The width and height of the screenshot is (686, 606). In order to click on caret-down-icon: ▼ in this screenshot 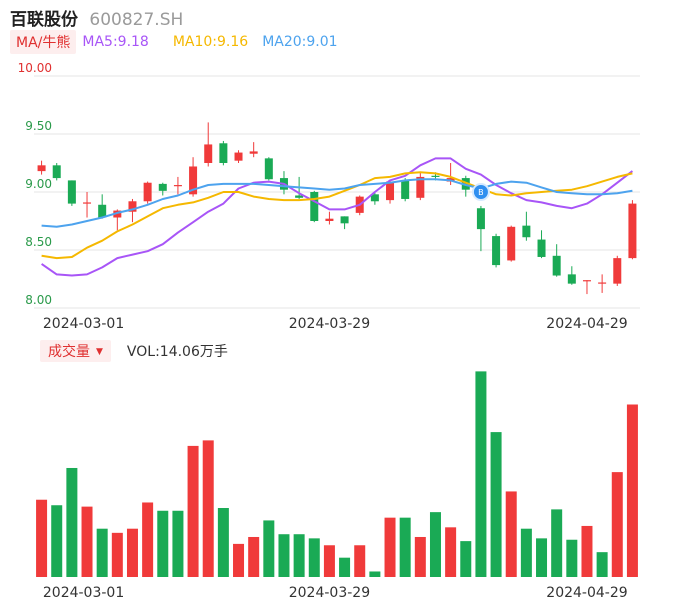, I will do `click(99, 352)`.